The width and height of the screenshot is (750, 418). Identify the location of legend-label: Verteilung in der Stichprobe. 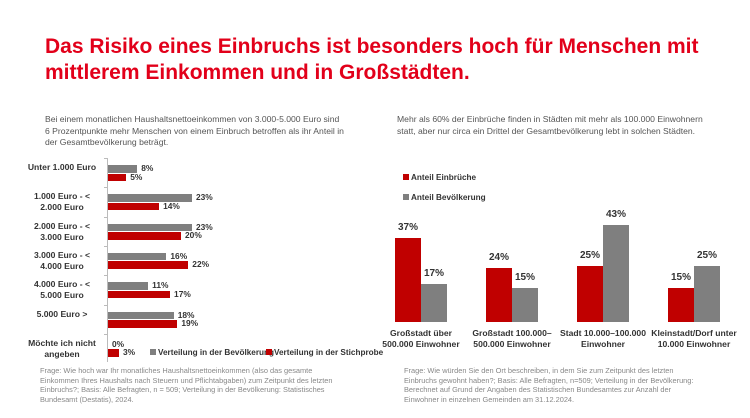
(329, 352).